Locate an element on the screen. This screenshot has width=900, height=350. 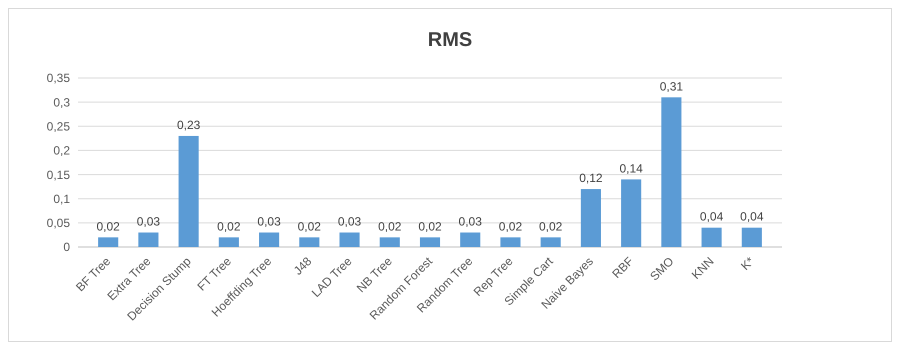
y-tick-label: 0,3 is located at coordinates (61, 102).